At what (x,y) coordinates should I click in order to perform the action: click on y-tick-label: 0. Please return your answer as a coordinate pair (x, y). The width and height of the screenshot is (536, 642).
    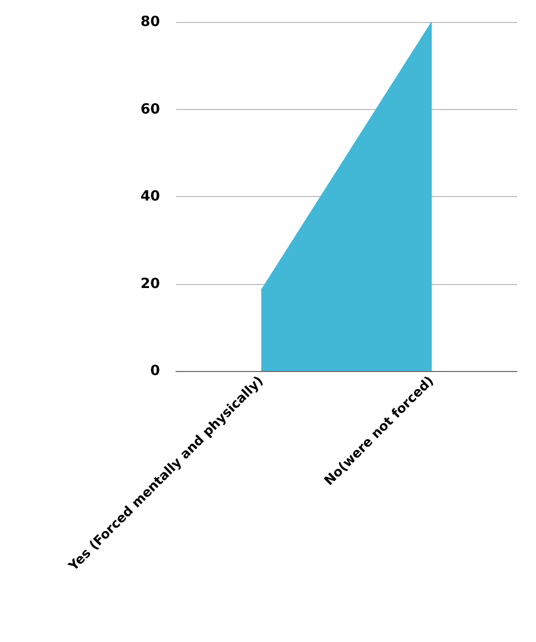
    Looking at the image, I should click on (155, 371).